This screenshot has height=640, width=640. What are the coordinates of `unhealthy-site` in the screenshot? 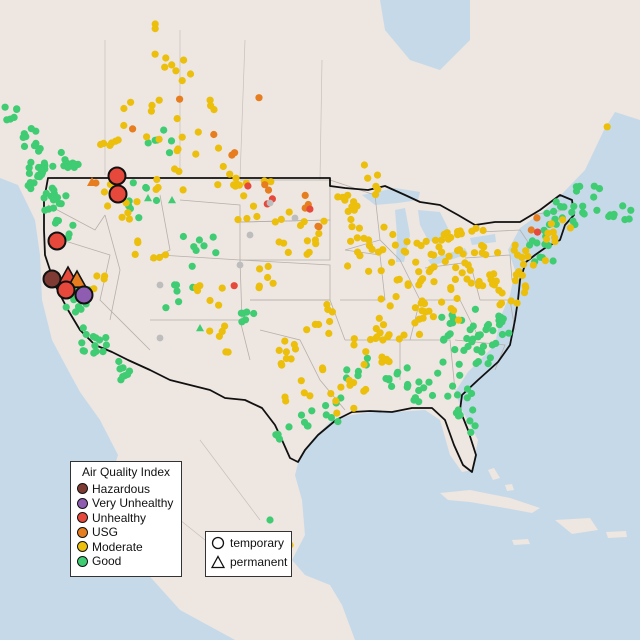 It's located at (248, 186).